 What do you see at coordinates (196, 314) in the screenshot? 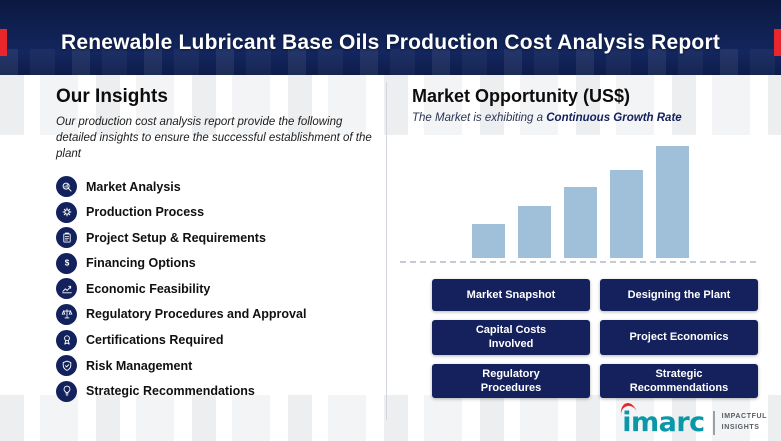
I see `insight-label: Regulatory Procedures and Approval` at bounding box center [196, 314].